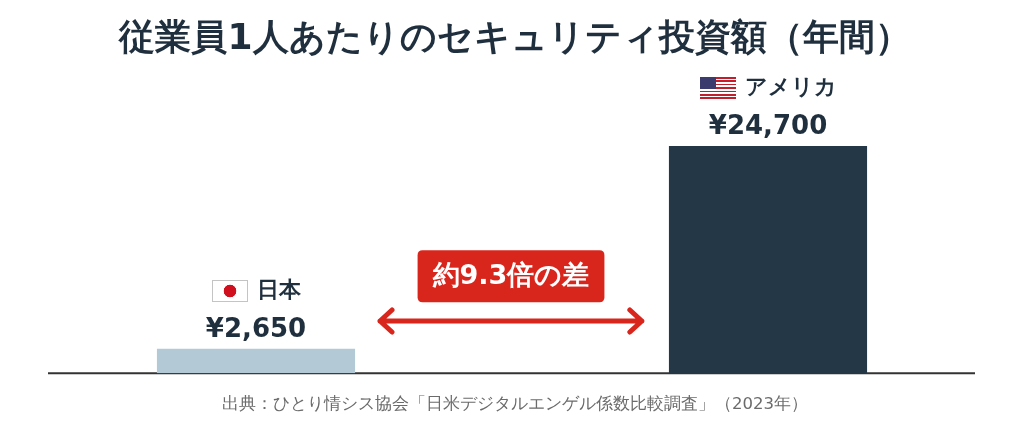 Image resolution: width=1024 pixels, height=427 pixels. What do you see at coordinates (279, 289) in the screenshot?
I see `x-tick-label: 日本` at bounding box center [279, 289].